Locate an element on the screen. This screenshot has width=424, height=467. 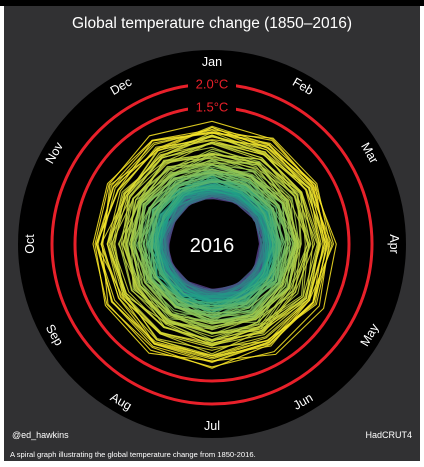
ring-label: 2.0°C is located at coordinates (212, 84).